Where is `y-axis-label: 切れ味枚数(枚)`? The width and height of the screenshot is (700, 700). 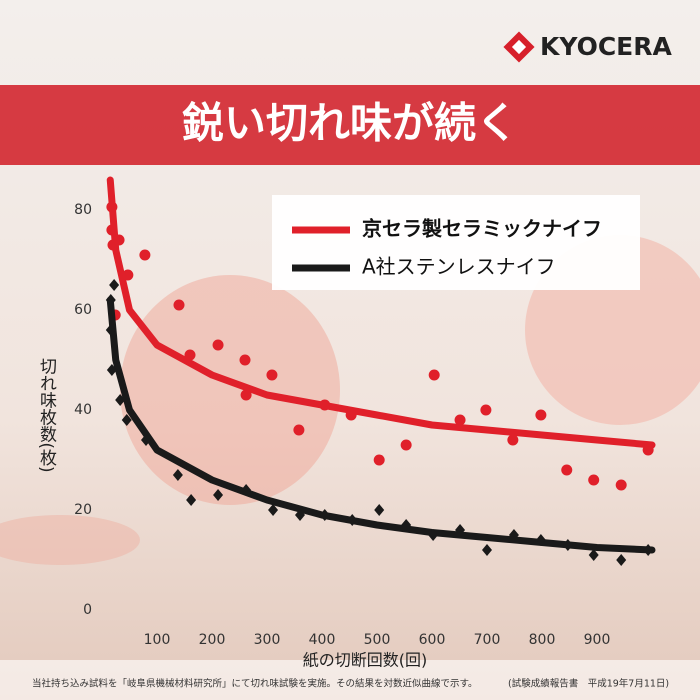
y-axis-label: 切れ味枚数(枚) is located at coordinates (46, 414).